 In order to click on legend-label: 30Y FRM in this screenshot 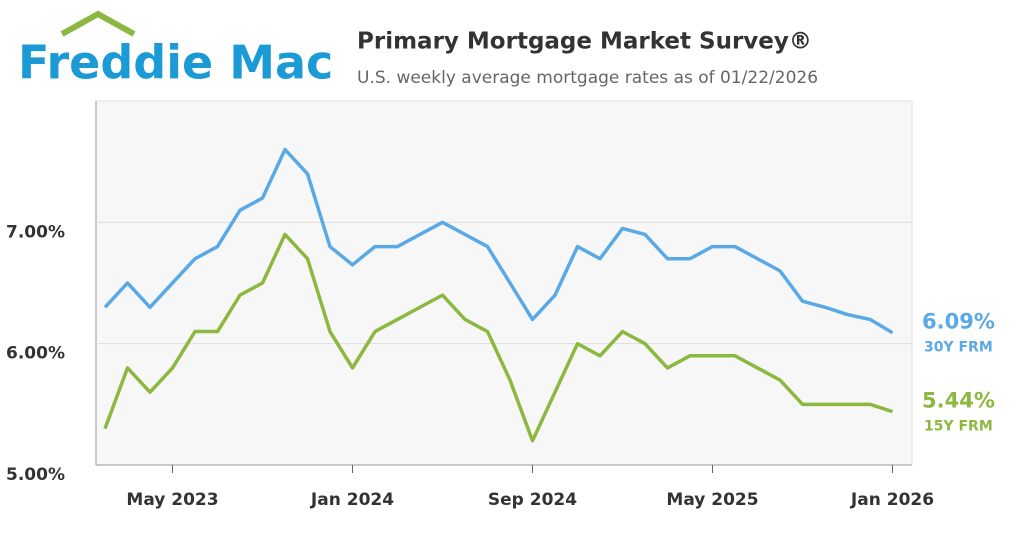, I will do `click(958, 348)`.